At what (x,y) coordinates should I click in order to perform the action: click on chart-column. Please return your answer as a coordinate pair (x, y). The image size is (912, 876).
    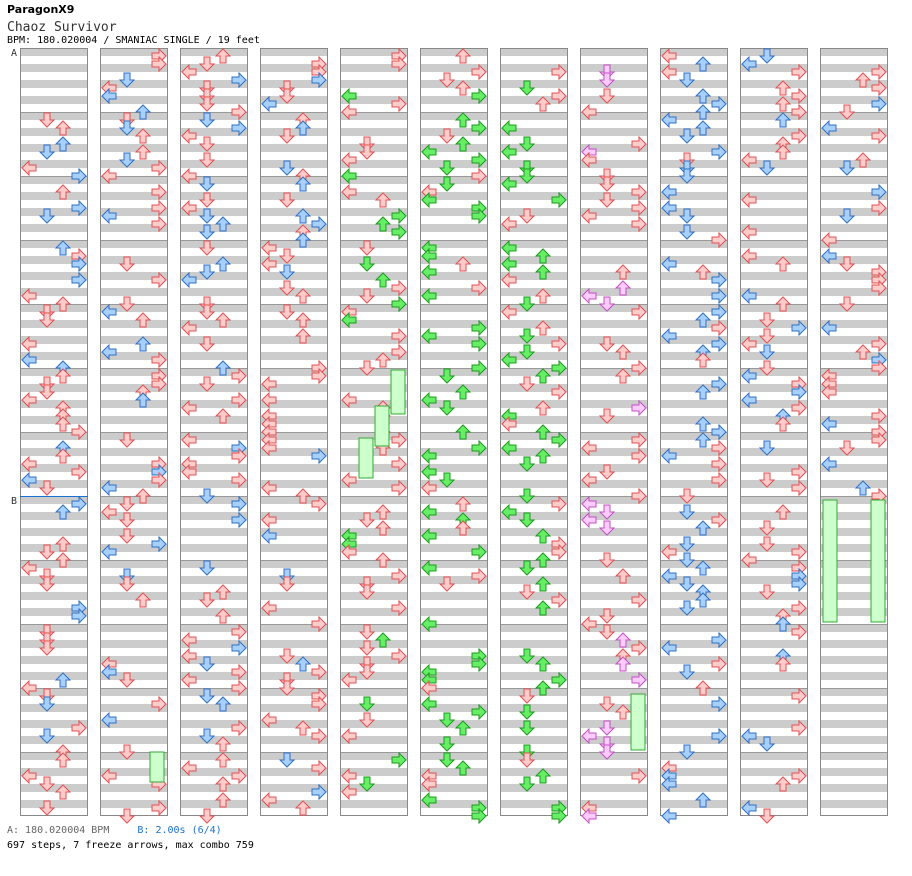
    Looking at the image, I should click on (374, 431).